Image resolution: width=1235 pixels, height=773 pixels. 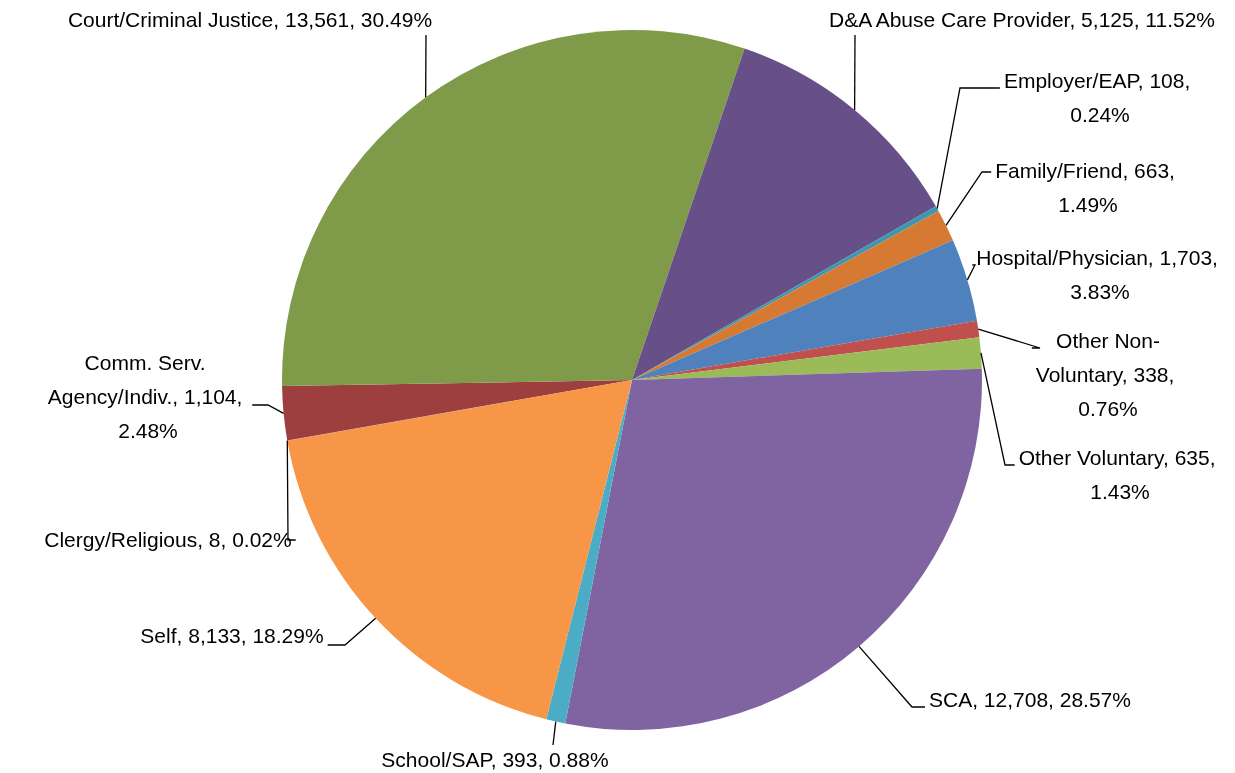 I want to click on slice-label: D&A Abuse Care Provider, 5,125, 11.52%, so click(x=1022, y=19).